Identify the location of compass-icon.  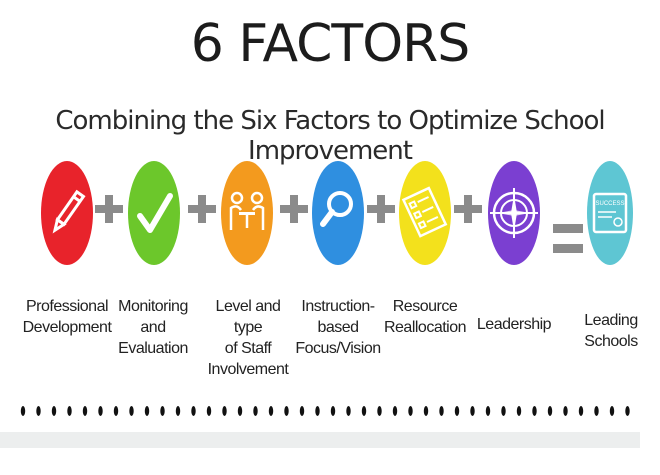
(514, 213).